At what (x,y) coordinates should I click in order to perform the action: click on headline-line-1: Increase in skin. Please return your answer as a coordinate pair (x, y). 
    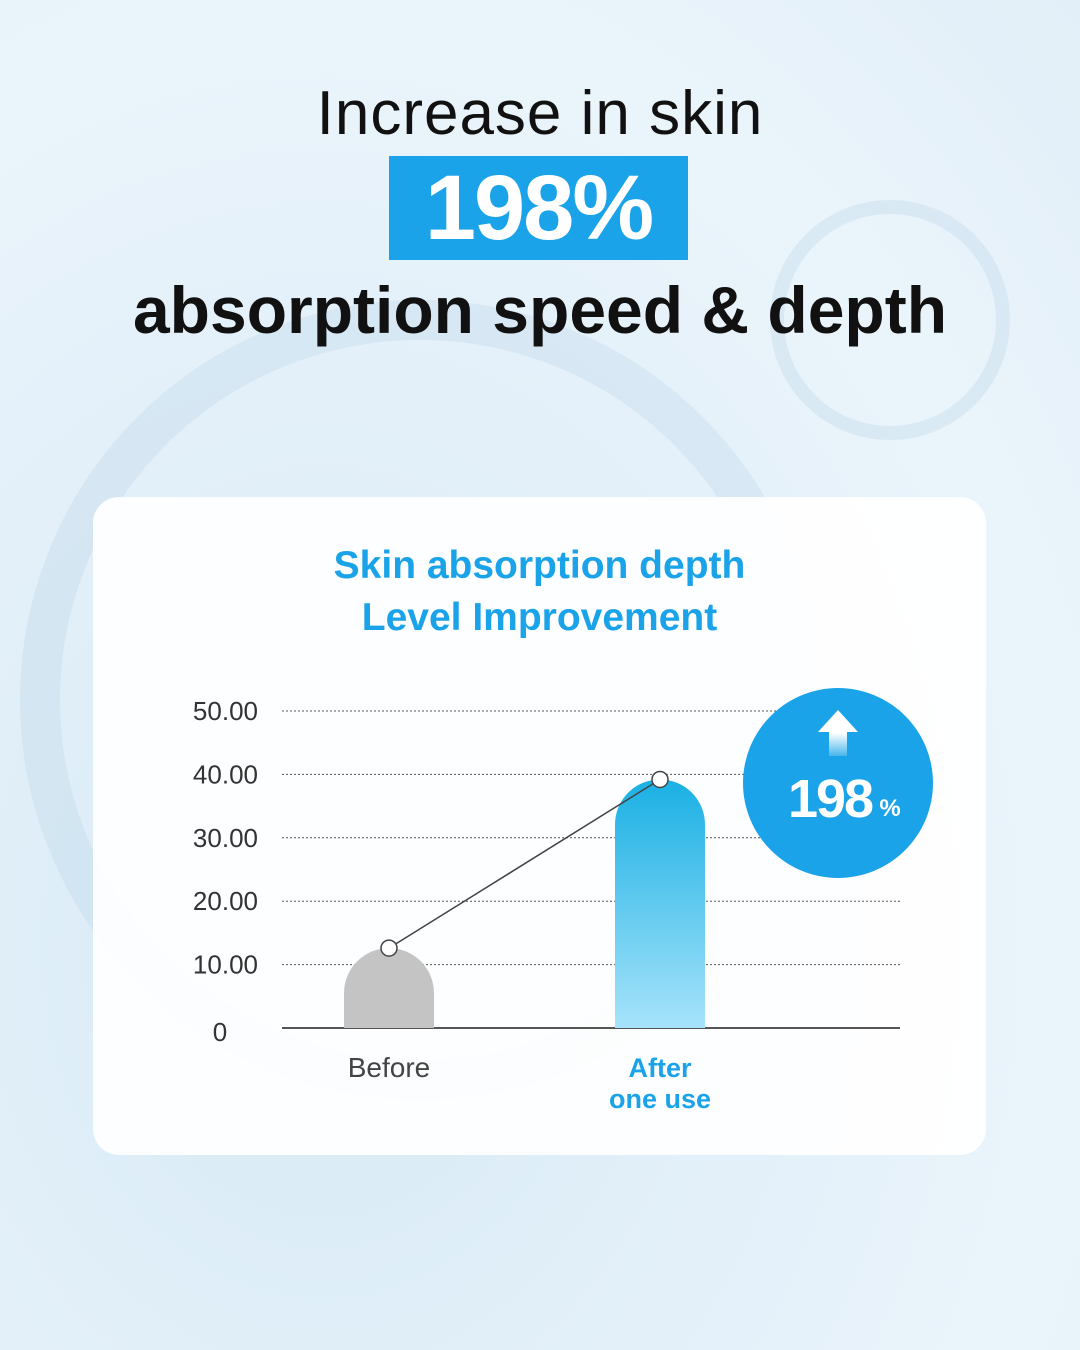
    Looking at the image, I should click on (540, 113).